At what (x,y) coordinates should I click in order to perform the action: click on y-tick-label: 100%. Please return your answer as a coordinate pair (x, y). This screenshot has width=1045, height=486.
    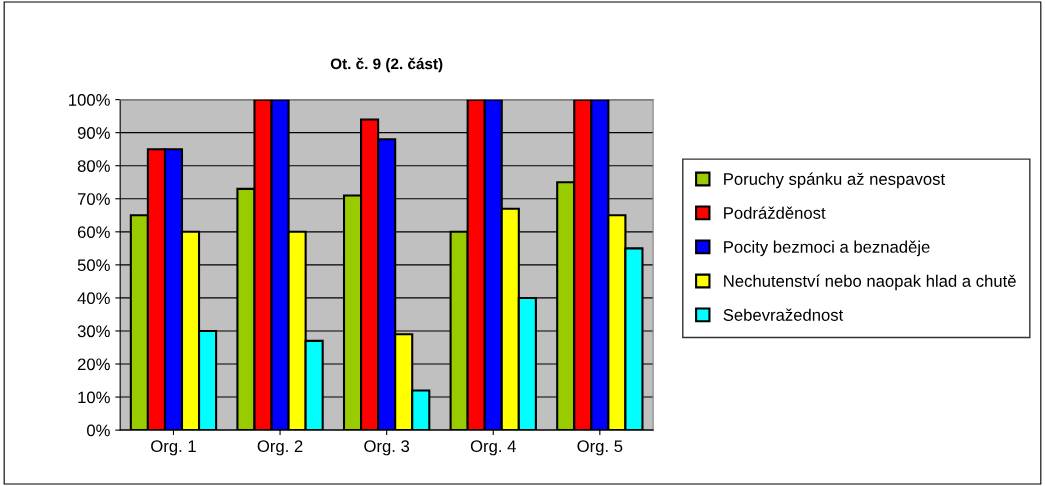
    Looking at the image, I should click on (89, 100).